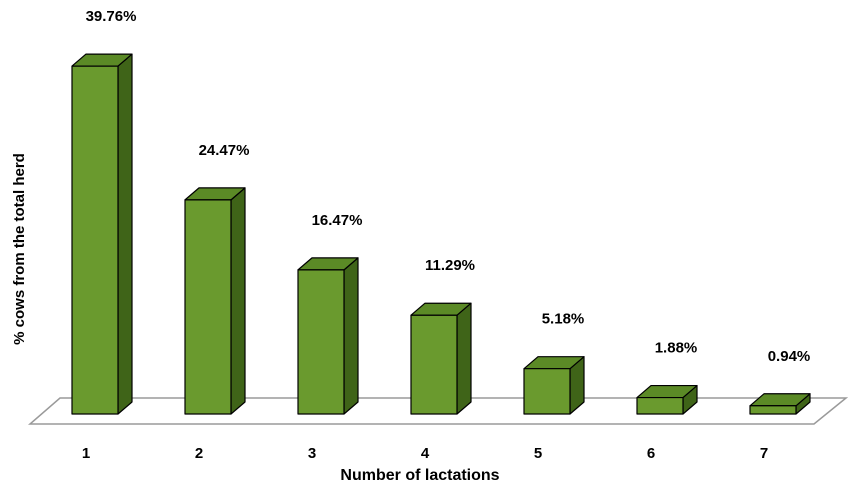  I want to click on x-tick-label: 5, so click(538, 453).